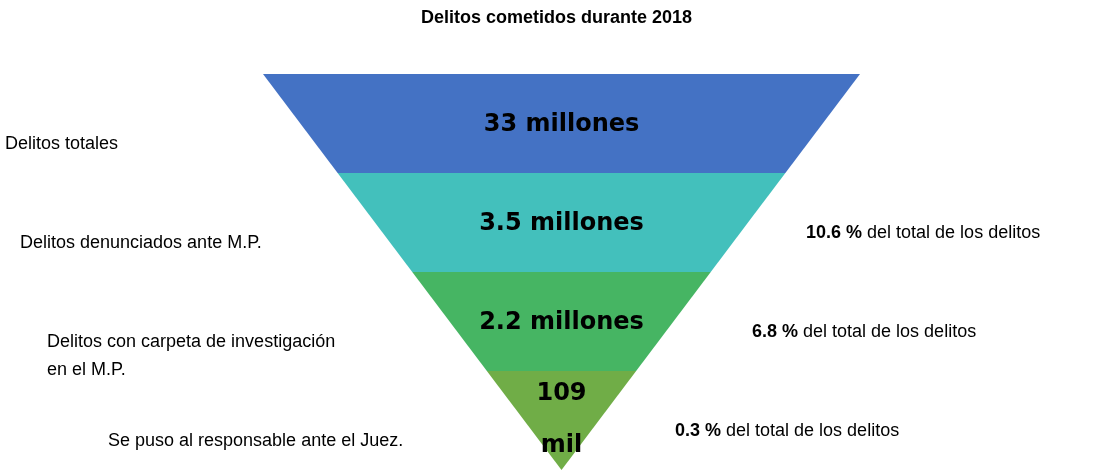 The width and height of the screenshot is (1113, 472). Describe the element at coordinates (62, 142) in the screenshot. I see `category-label: Delitos totales` at that location.